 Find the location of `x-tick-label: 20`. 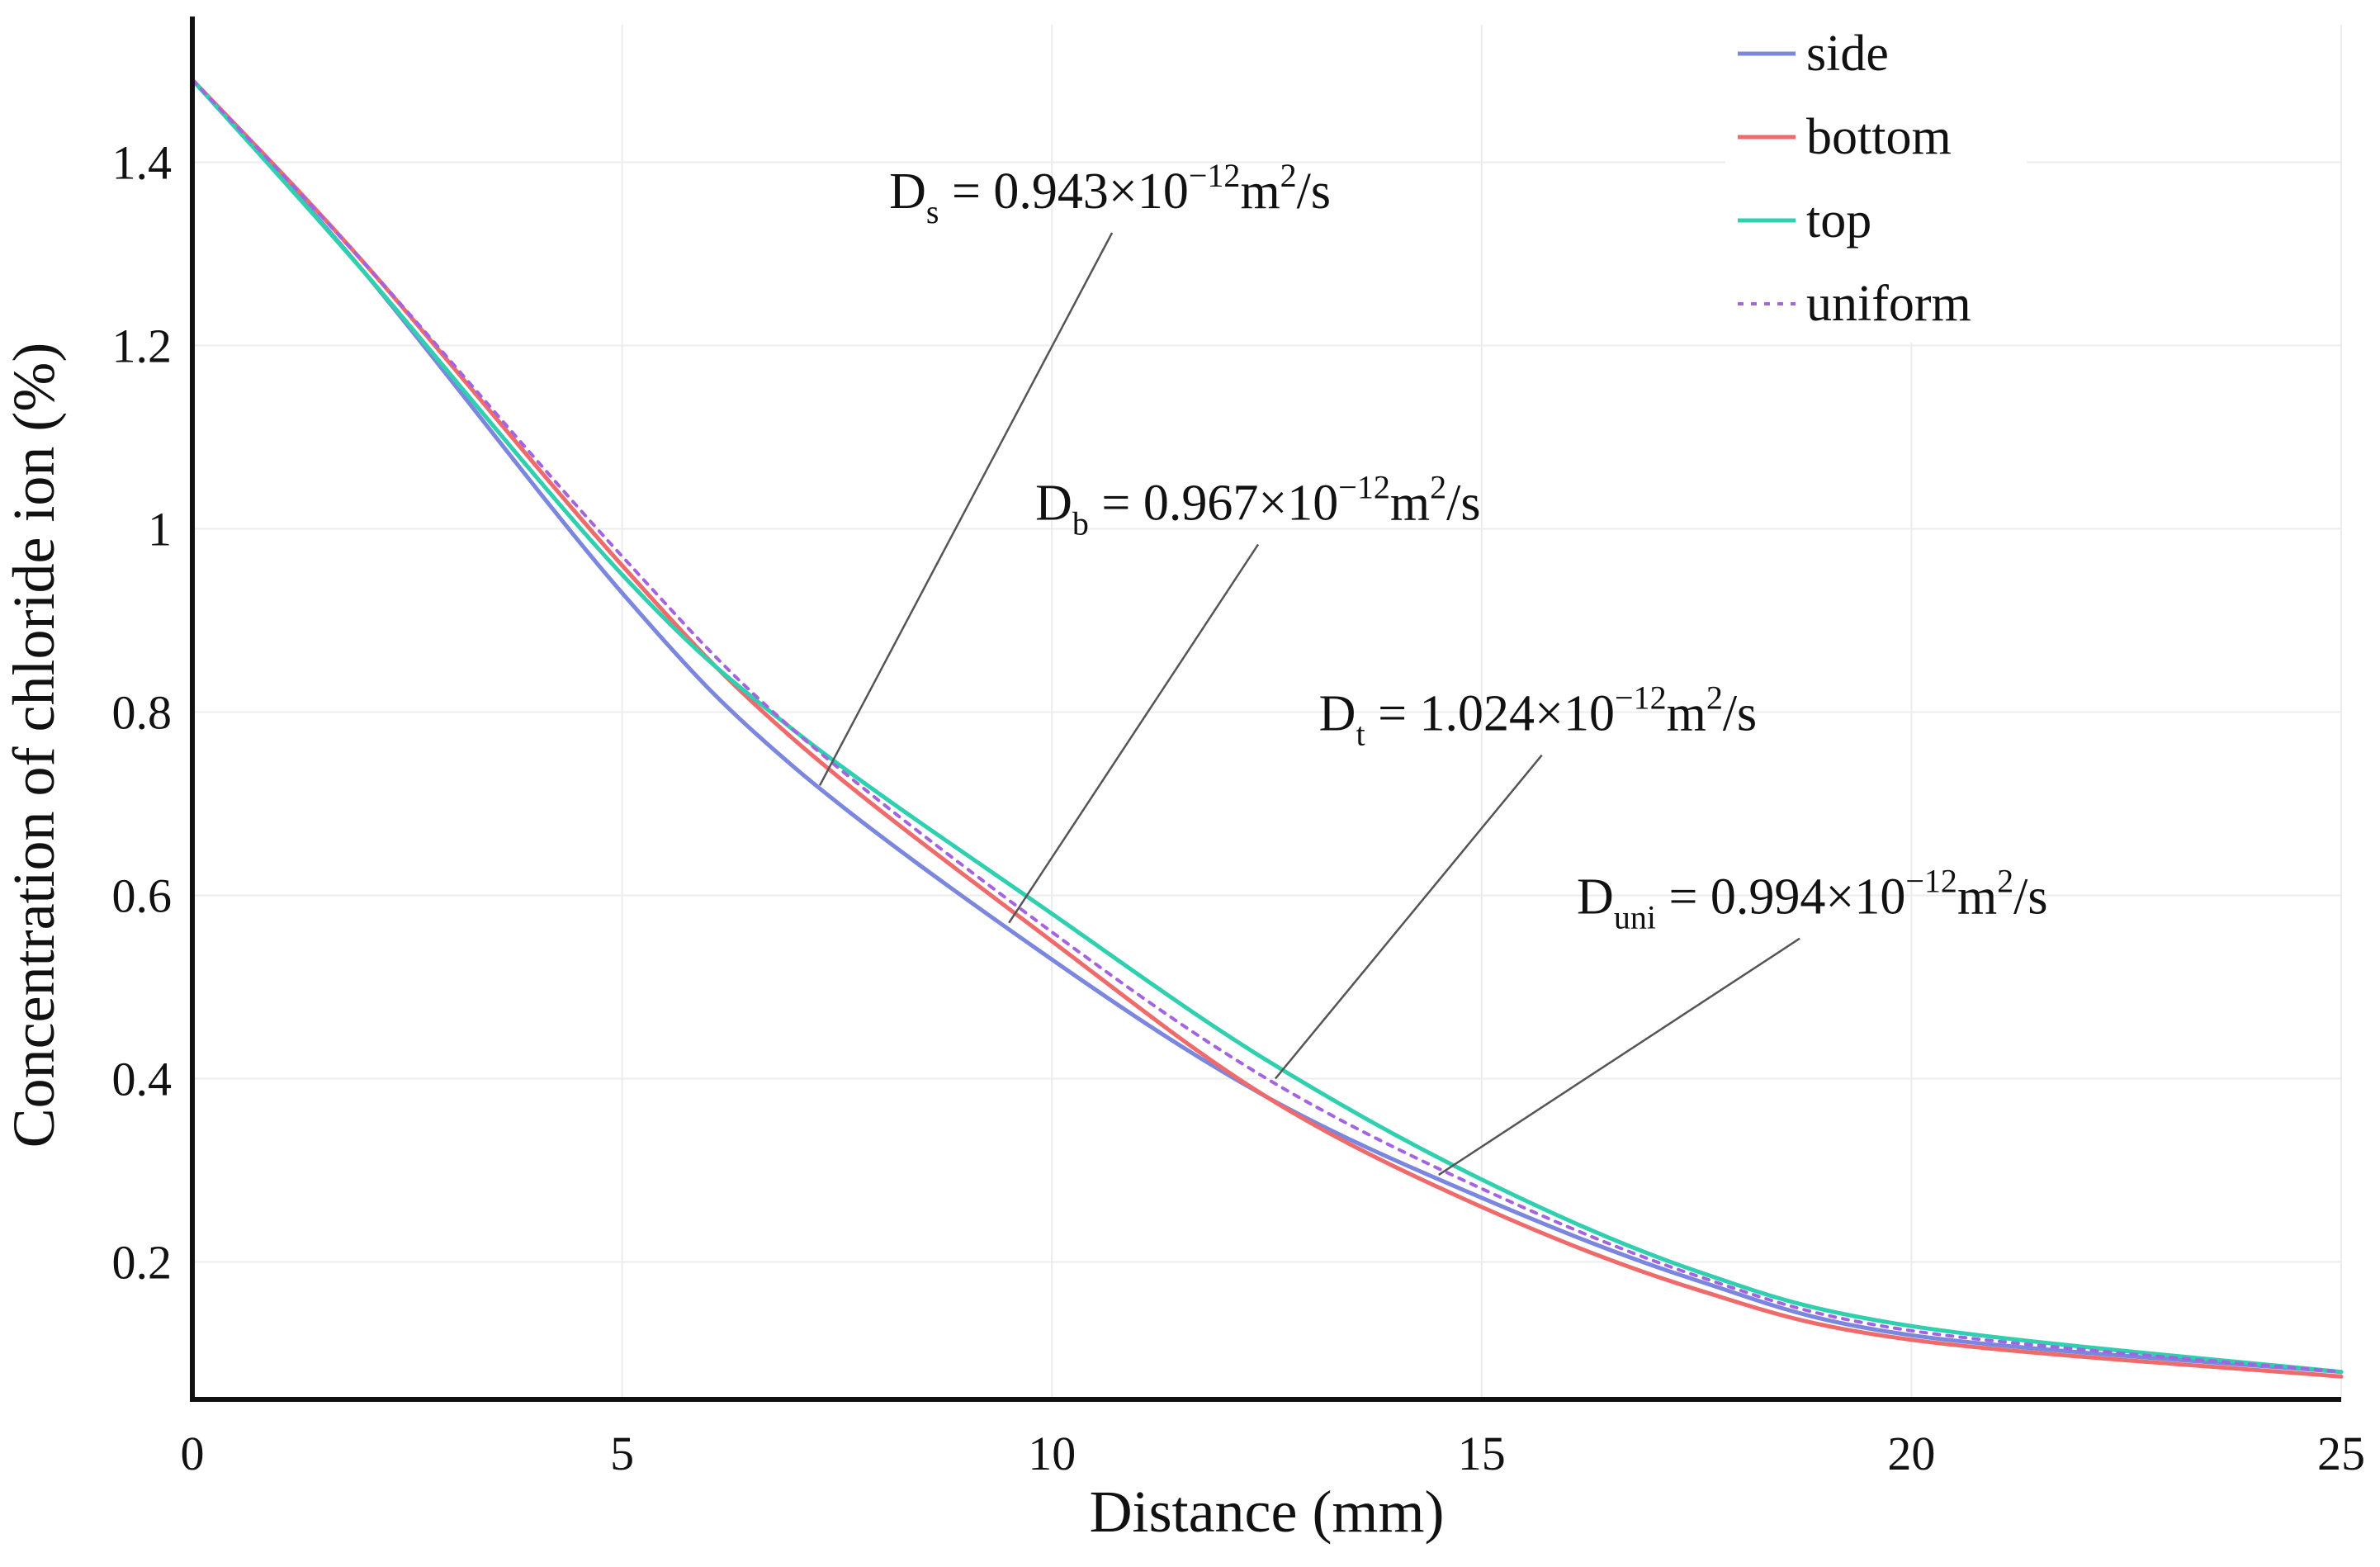

x-tick-label: 20 is located at coordinates (1911, 1453).